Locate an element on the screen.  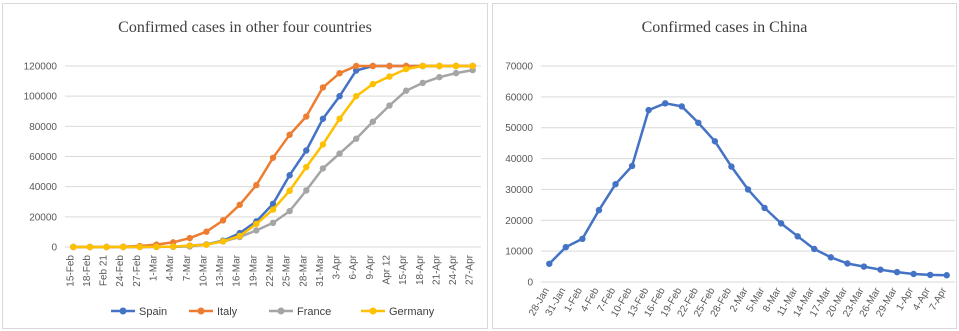
left-chart-x-tick-label: 15-Apr is located at coordinates (403, 269).